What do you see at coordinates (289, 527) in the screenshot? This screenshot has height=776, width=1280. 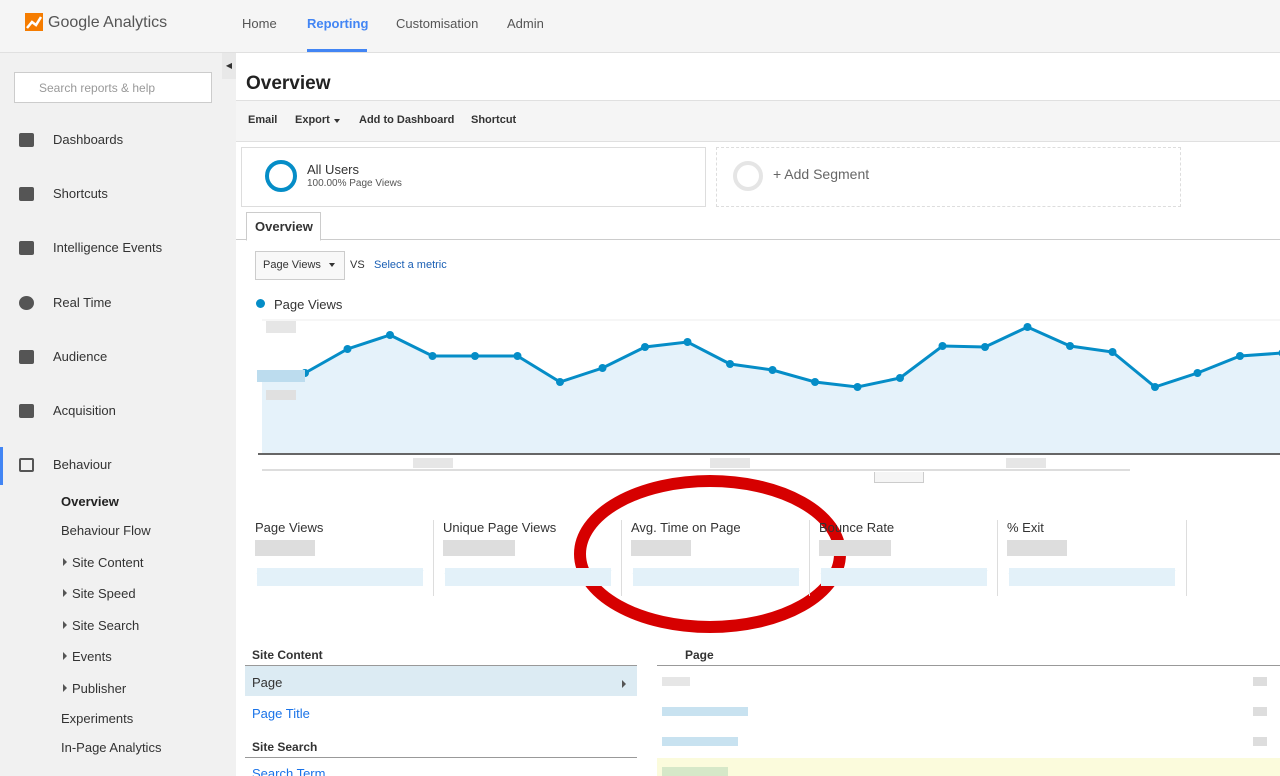 I see `metric-label: Page Views` at bounding box center [289, 527].